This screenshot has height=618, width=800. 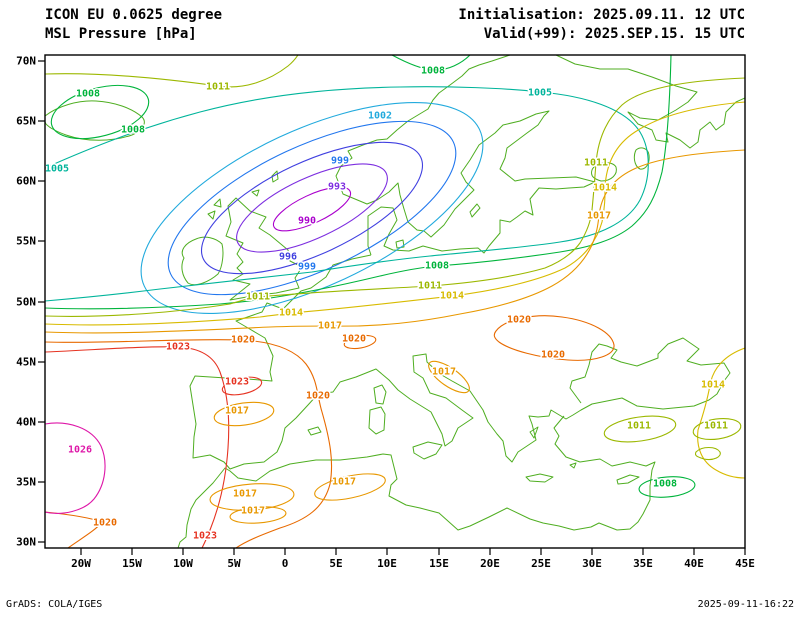 What do you see at coordinates (26, 181) in the screenshot?
I see `lat-axis-label: 60N` at bounding box center [26, 181].